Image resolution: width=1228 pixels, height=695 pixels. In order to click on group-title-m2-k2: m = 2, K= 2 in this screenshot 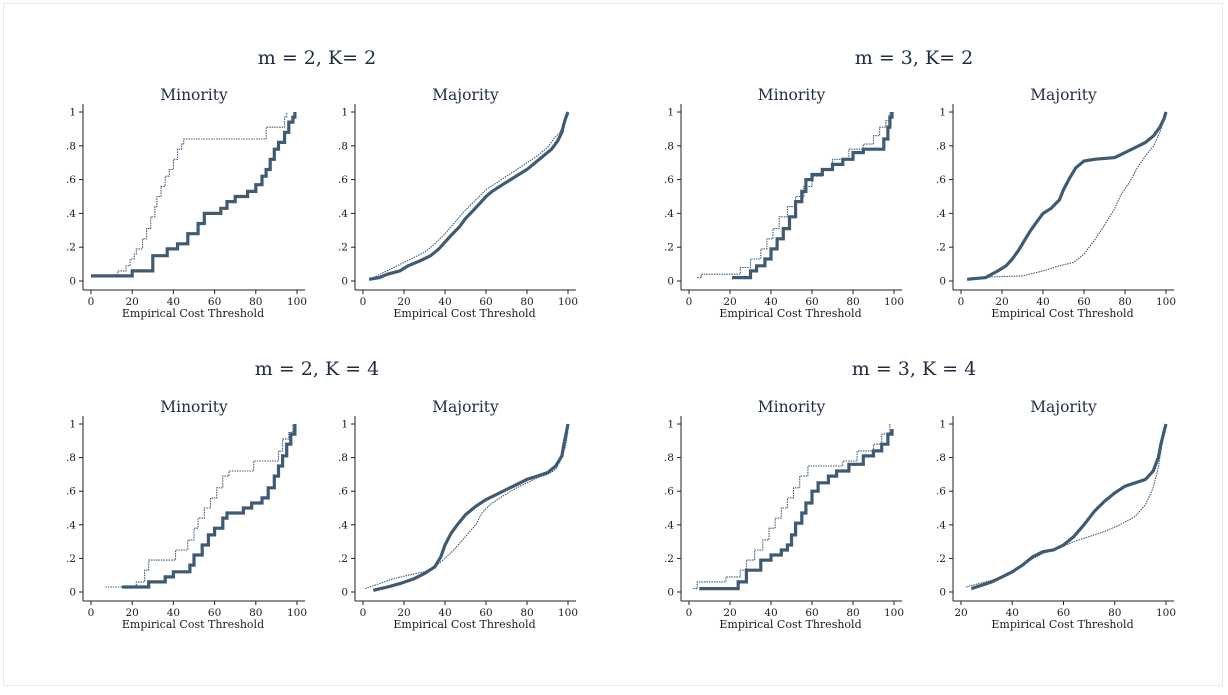, I will do `click(317, 58)`.